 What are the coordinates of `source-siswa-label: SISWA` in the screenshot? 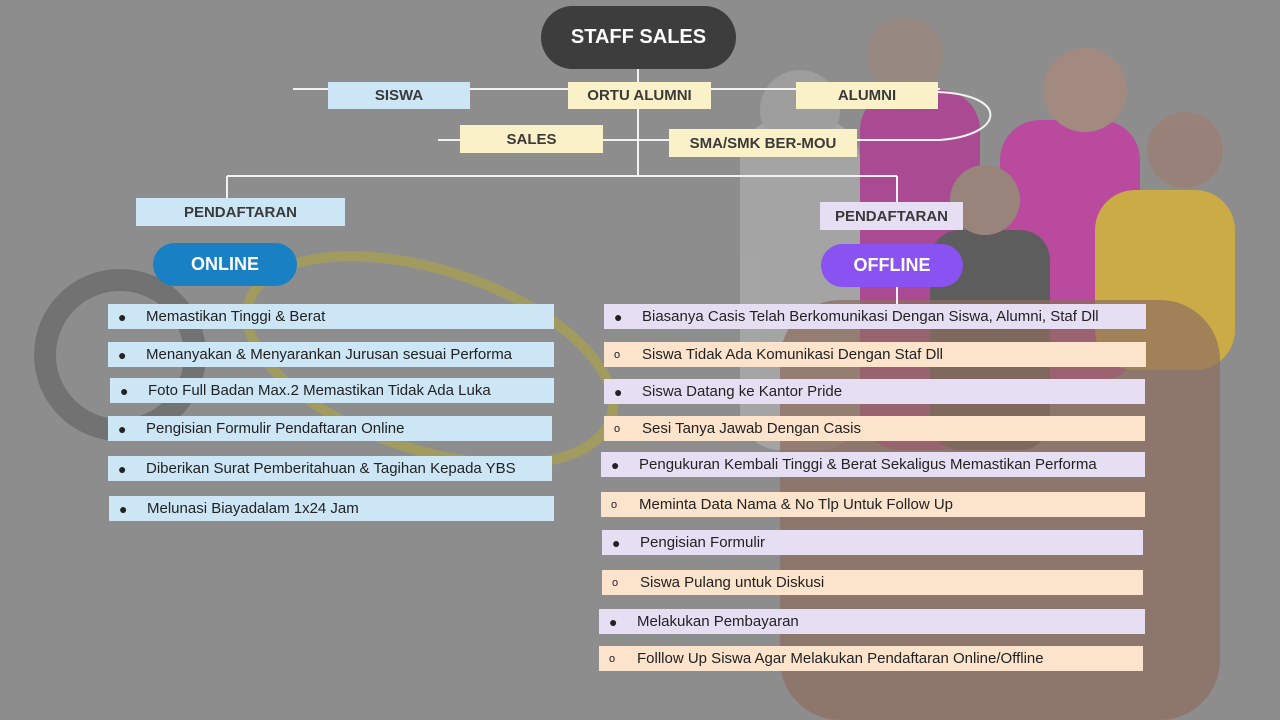 It's located at (399, 95).